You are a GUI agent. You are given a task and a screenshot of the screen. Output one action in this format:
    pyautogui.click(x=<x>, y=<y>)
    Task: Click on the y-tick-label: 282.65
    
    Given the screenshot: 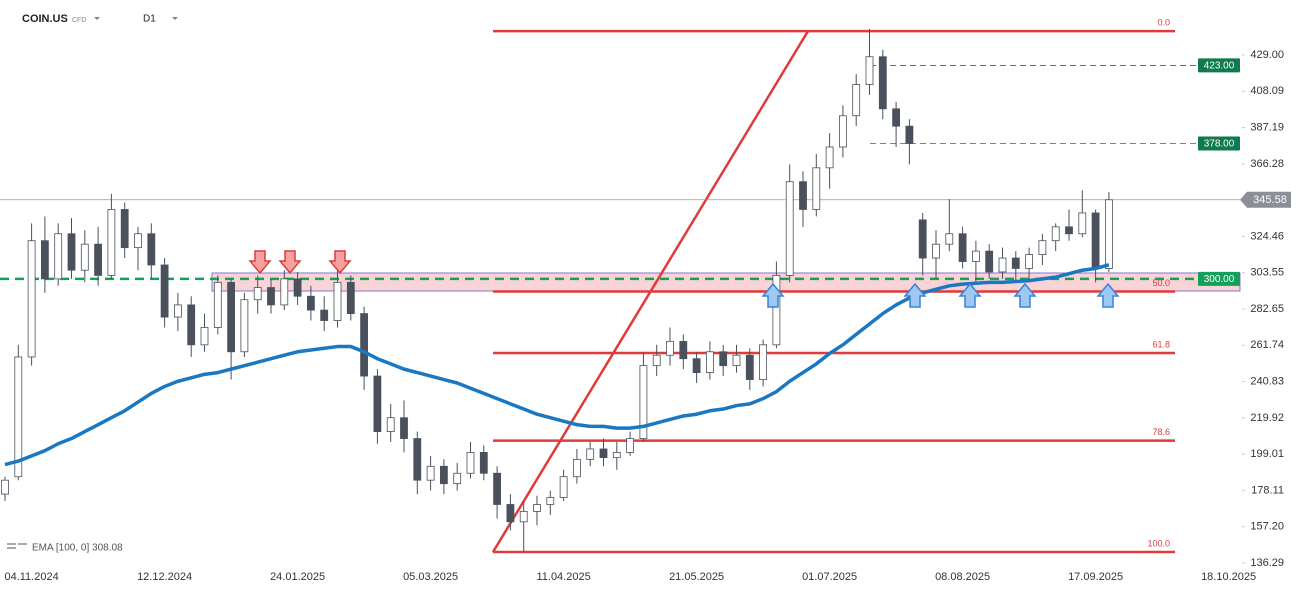 What is the action you would take?
    pyautogui.click(x=1267, y=309)
    